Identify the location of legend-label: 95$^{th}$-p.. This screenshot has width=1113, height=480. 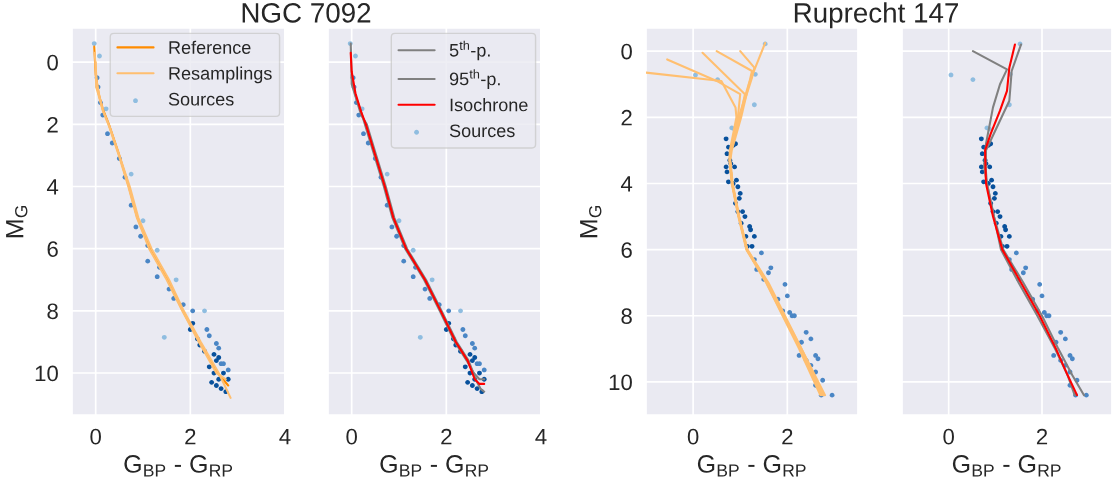
(474, 79).